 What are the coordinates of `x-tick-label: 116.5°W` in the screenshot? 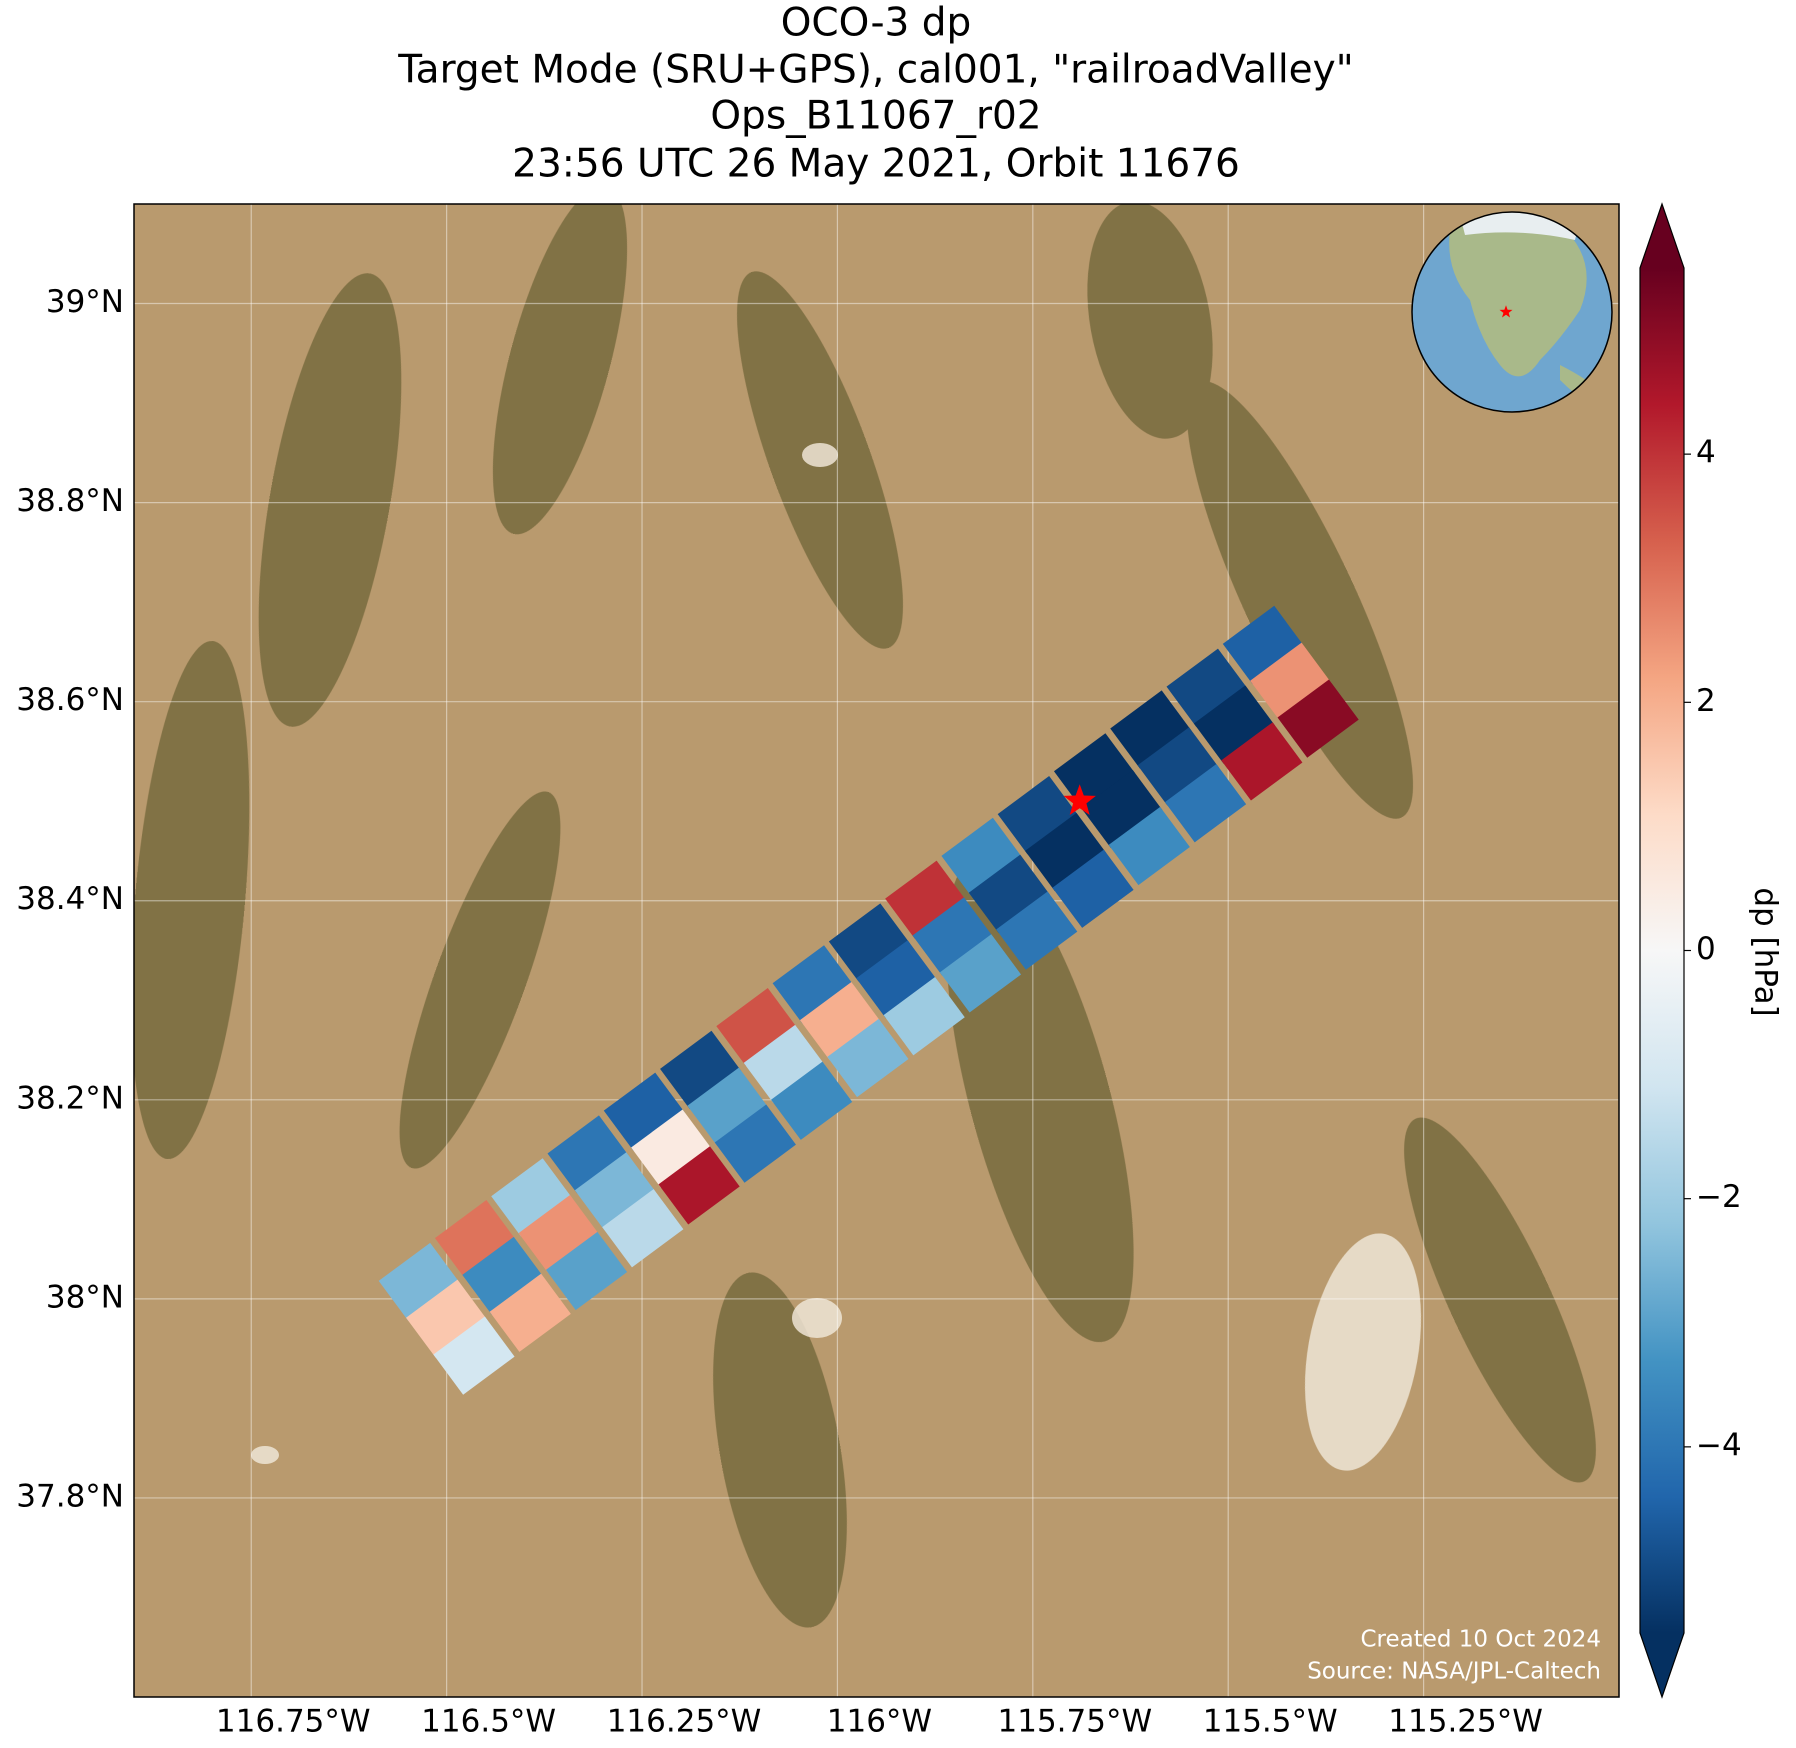 It's located at (488, 1722).